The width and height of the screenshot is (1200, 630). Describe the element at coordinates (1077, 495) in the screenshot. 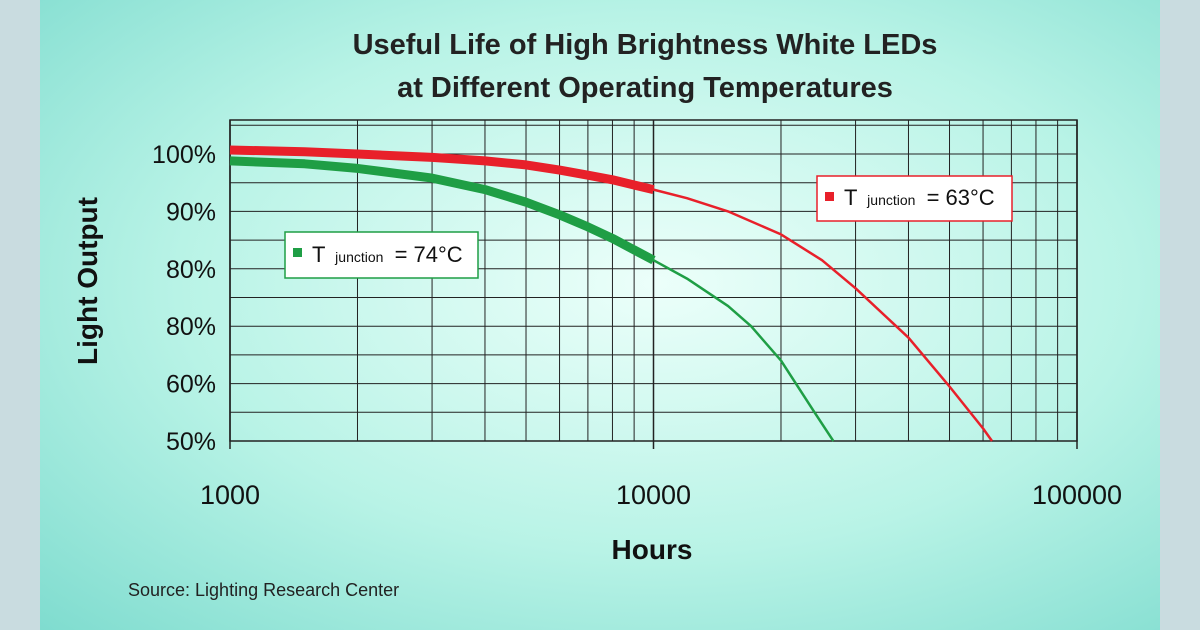

I see `x-tick-label: 100000` at that location.